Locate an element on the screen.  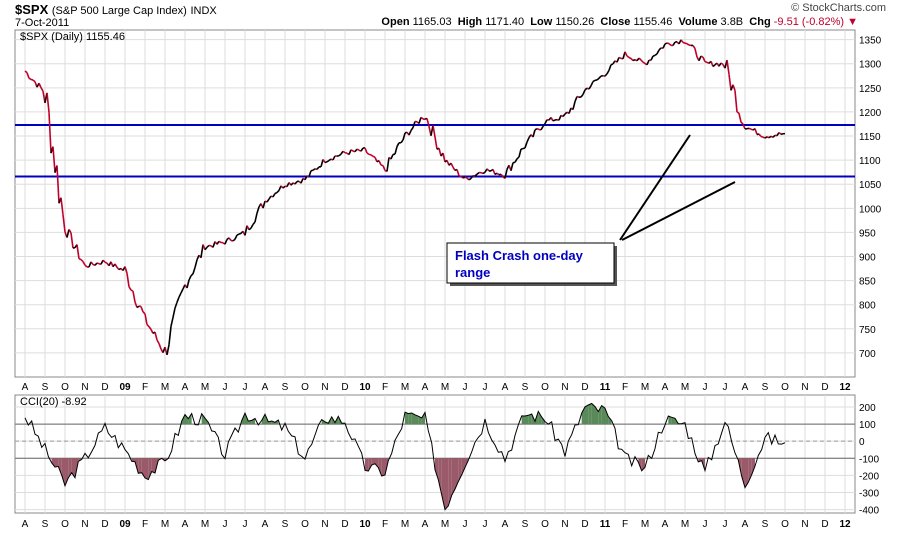
price-x-tick-label: 09 is located at coordinates (125, 387).